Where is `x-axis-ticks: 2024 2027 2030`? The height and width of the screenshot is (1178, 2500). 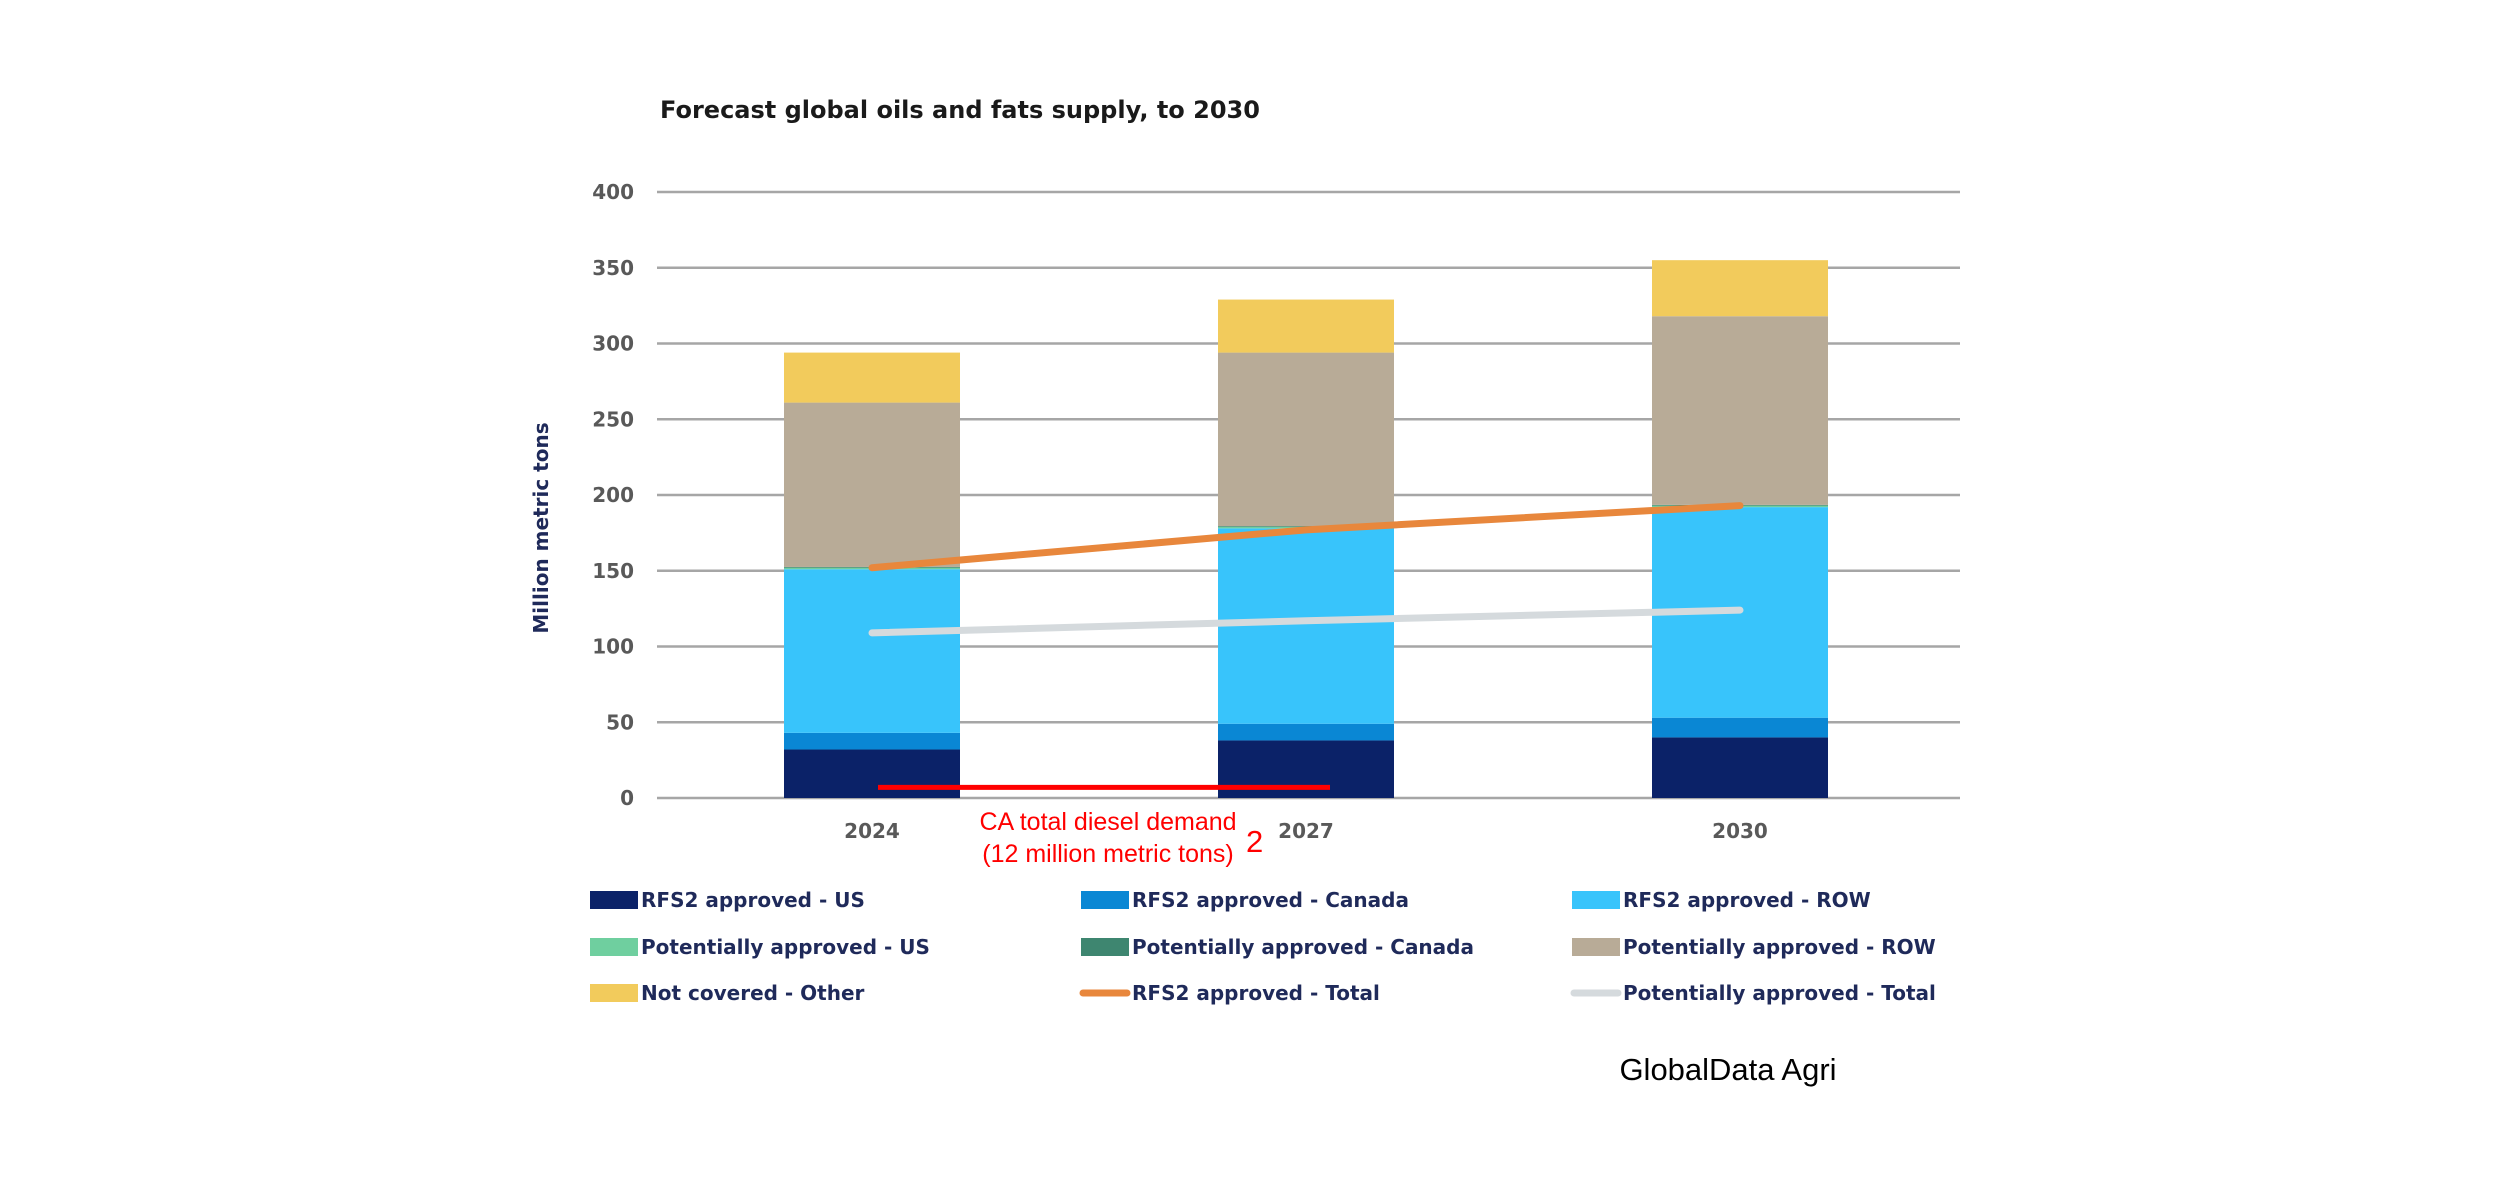 x-axis-ticks: 2024 2027 2030 is located at coordinates (1306, 831).